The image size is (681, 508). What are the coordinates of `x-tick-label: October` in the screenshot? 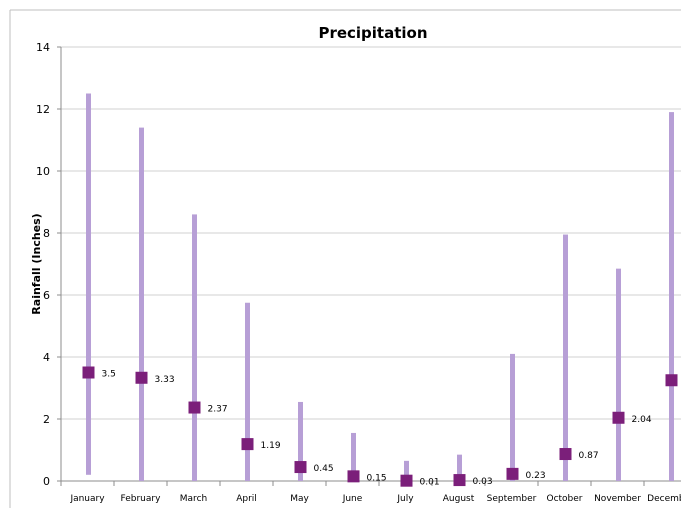 It's located at (564, 499).